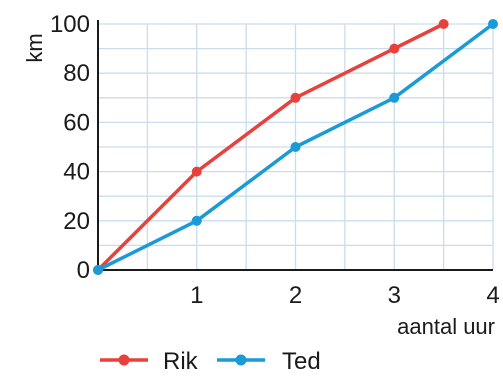 Image resolution: width=503 pixels, height=376 pixels. I want to click on legend-label-rik: Rik, so click(181, 361).